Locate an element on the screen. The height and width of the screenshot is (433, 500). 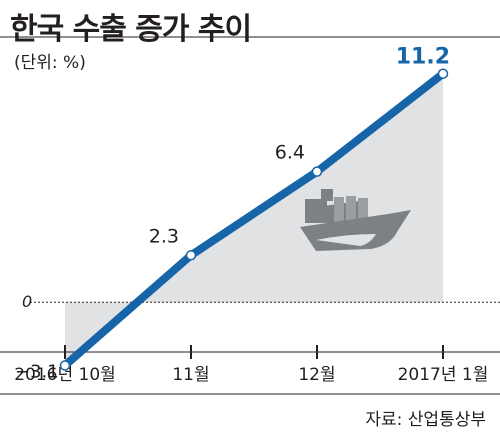
data-label: −3.1 is located at coordinates (37, 371).